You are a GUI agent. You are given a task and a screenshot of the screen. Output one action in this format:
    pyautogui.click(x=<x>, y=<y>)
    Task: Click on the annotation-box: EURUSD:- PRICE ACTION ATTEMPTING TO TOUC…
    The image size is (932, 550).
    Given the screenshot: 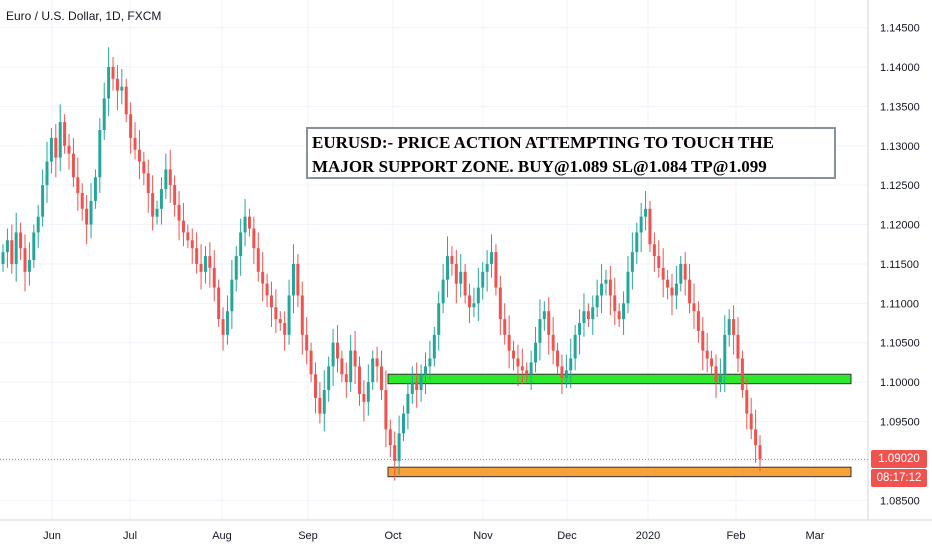 What is the action you would take?
    pyautogui.click(x=571, y=153)
    